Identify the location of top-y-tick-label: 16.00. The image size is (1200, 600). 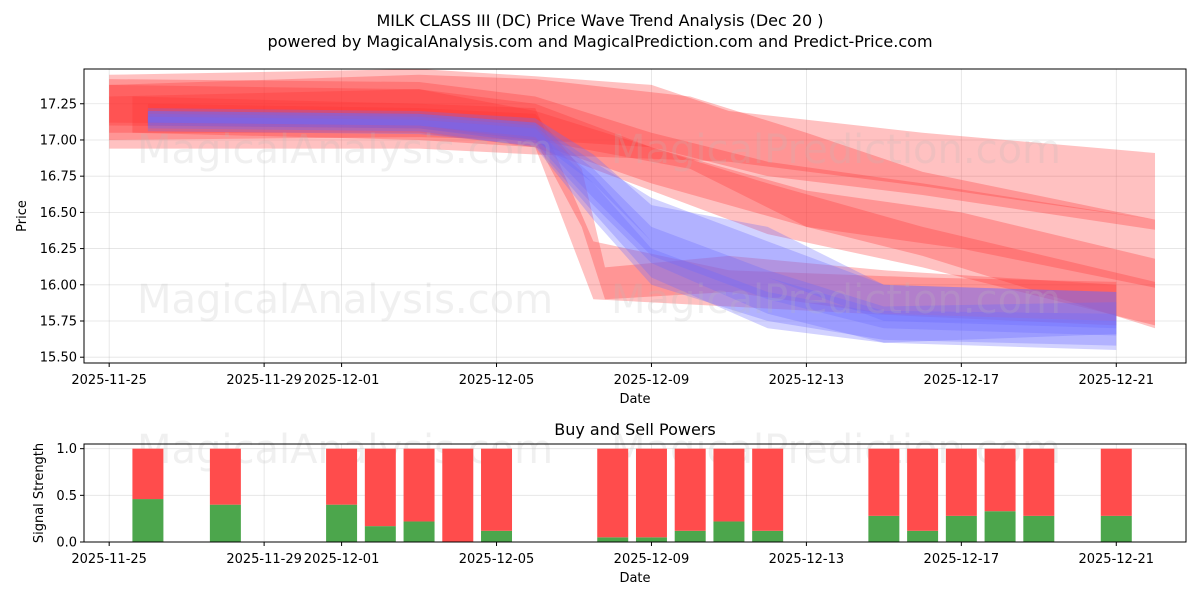
(58, 285).